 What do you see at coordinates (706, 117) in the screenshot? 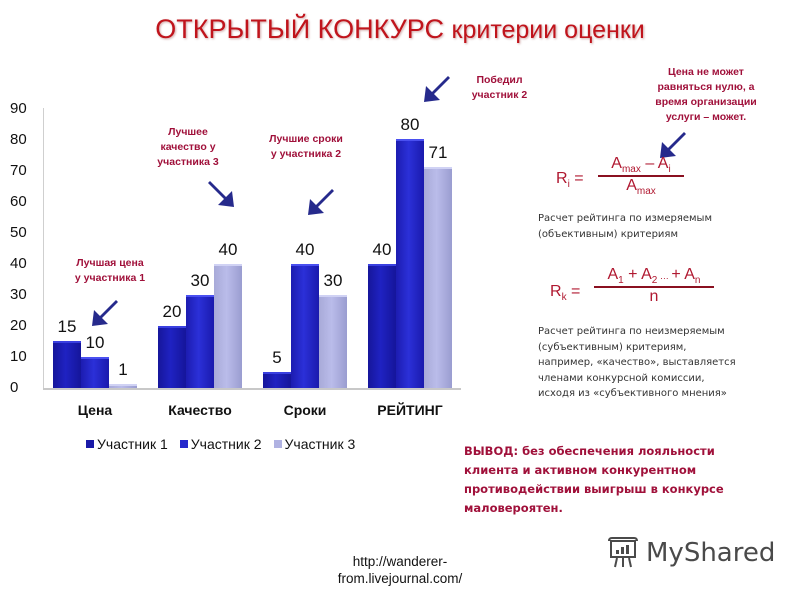
I see `note-line: услуги – может.` at bounding box center [706, 117].